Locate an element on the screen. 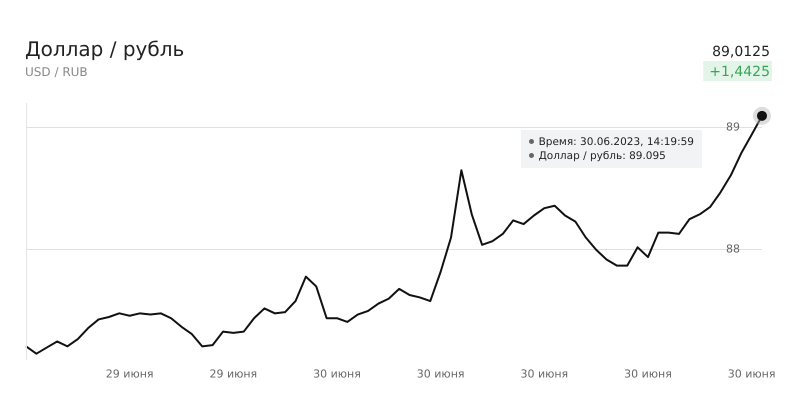 The height and width of the screenshot is (403, 800). chart-title: Доллар / рубль is located at coordinates (104, 49).